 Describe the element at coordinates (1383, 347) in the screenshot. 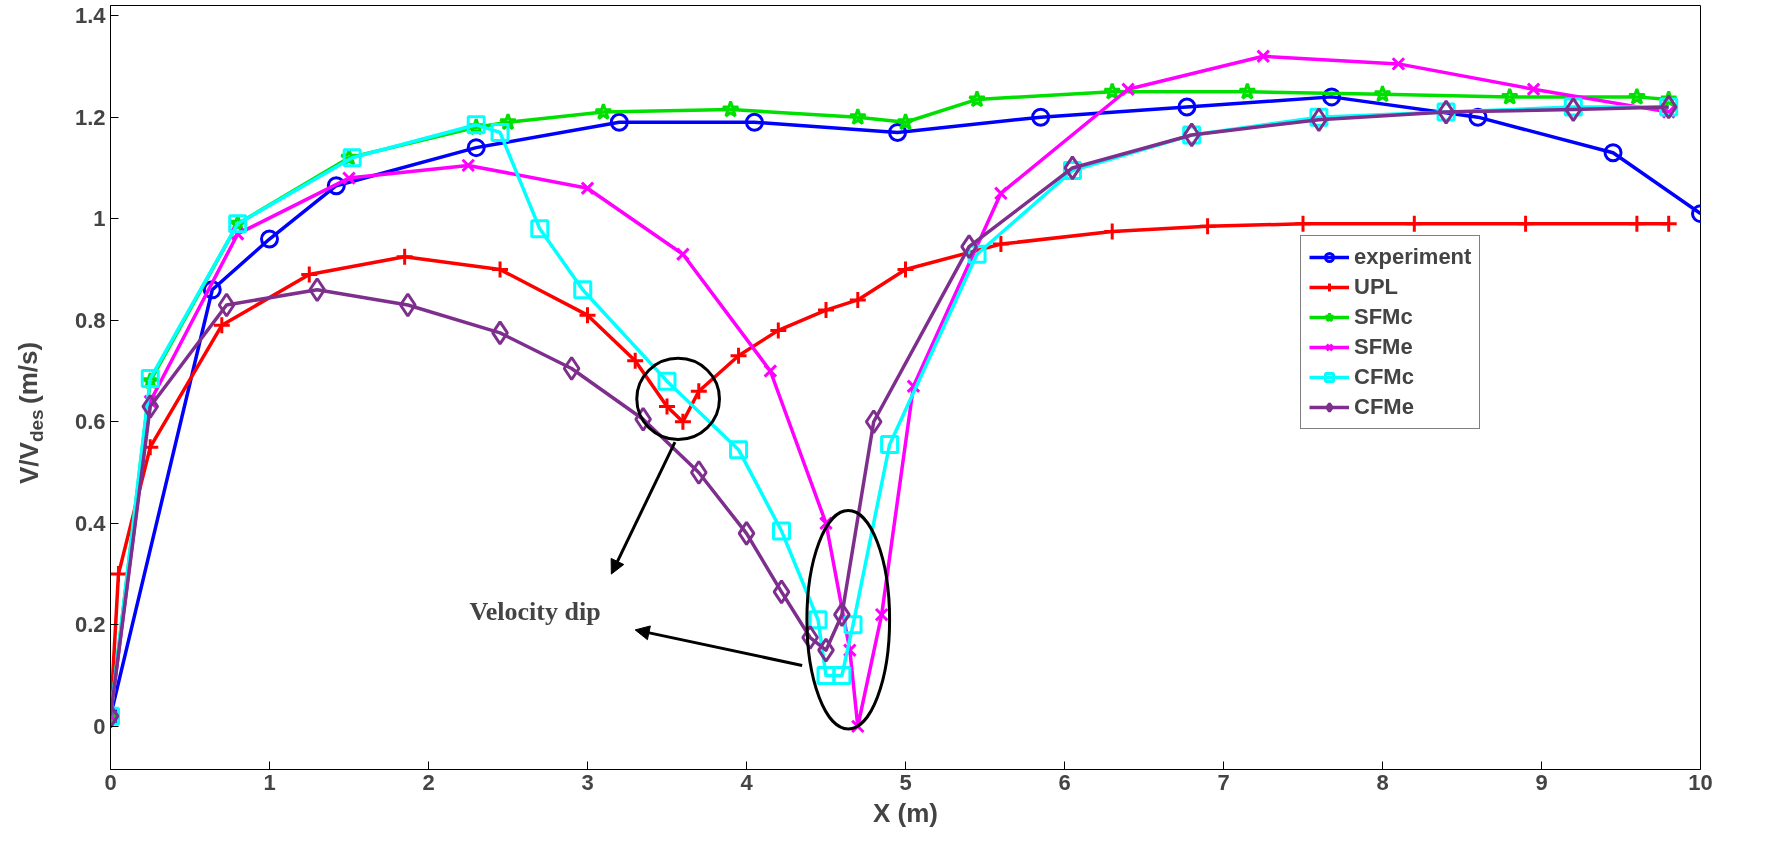

I see `legend-label: SFMe` at that location.